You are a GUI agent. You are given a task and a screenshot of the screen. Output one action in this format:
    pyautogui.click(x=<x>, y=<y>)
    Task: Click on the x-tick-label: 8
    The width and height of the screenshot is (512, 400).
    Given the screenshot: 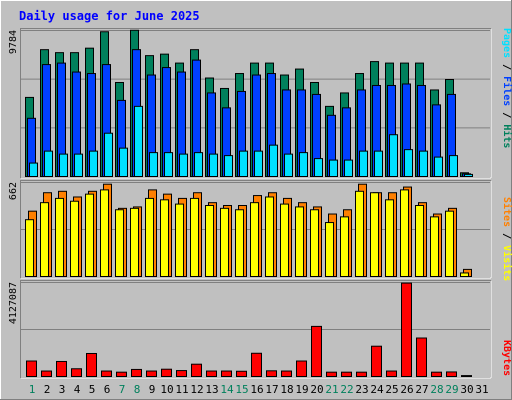 What is the action you would take?
    pyautogui.click(x=137, y=389)
    